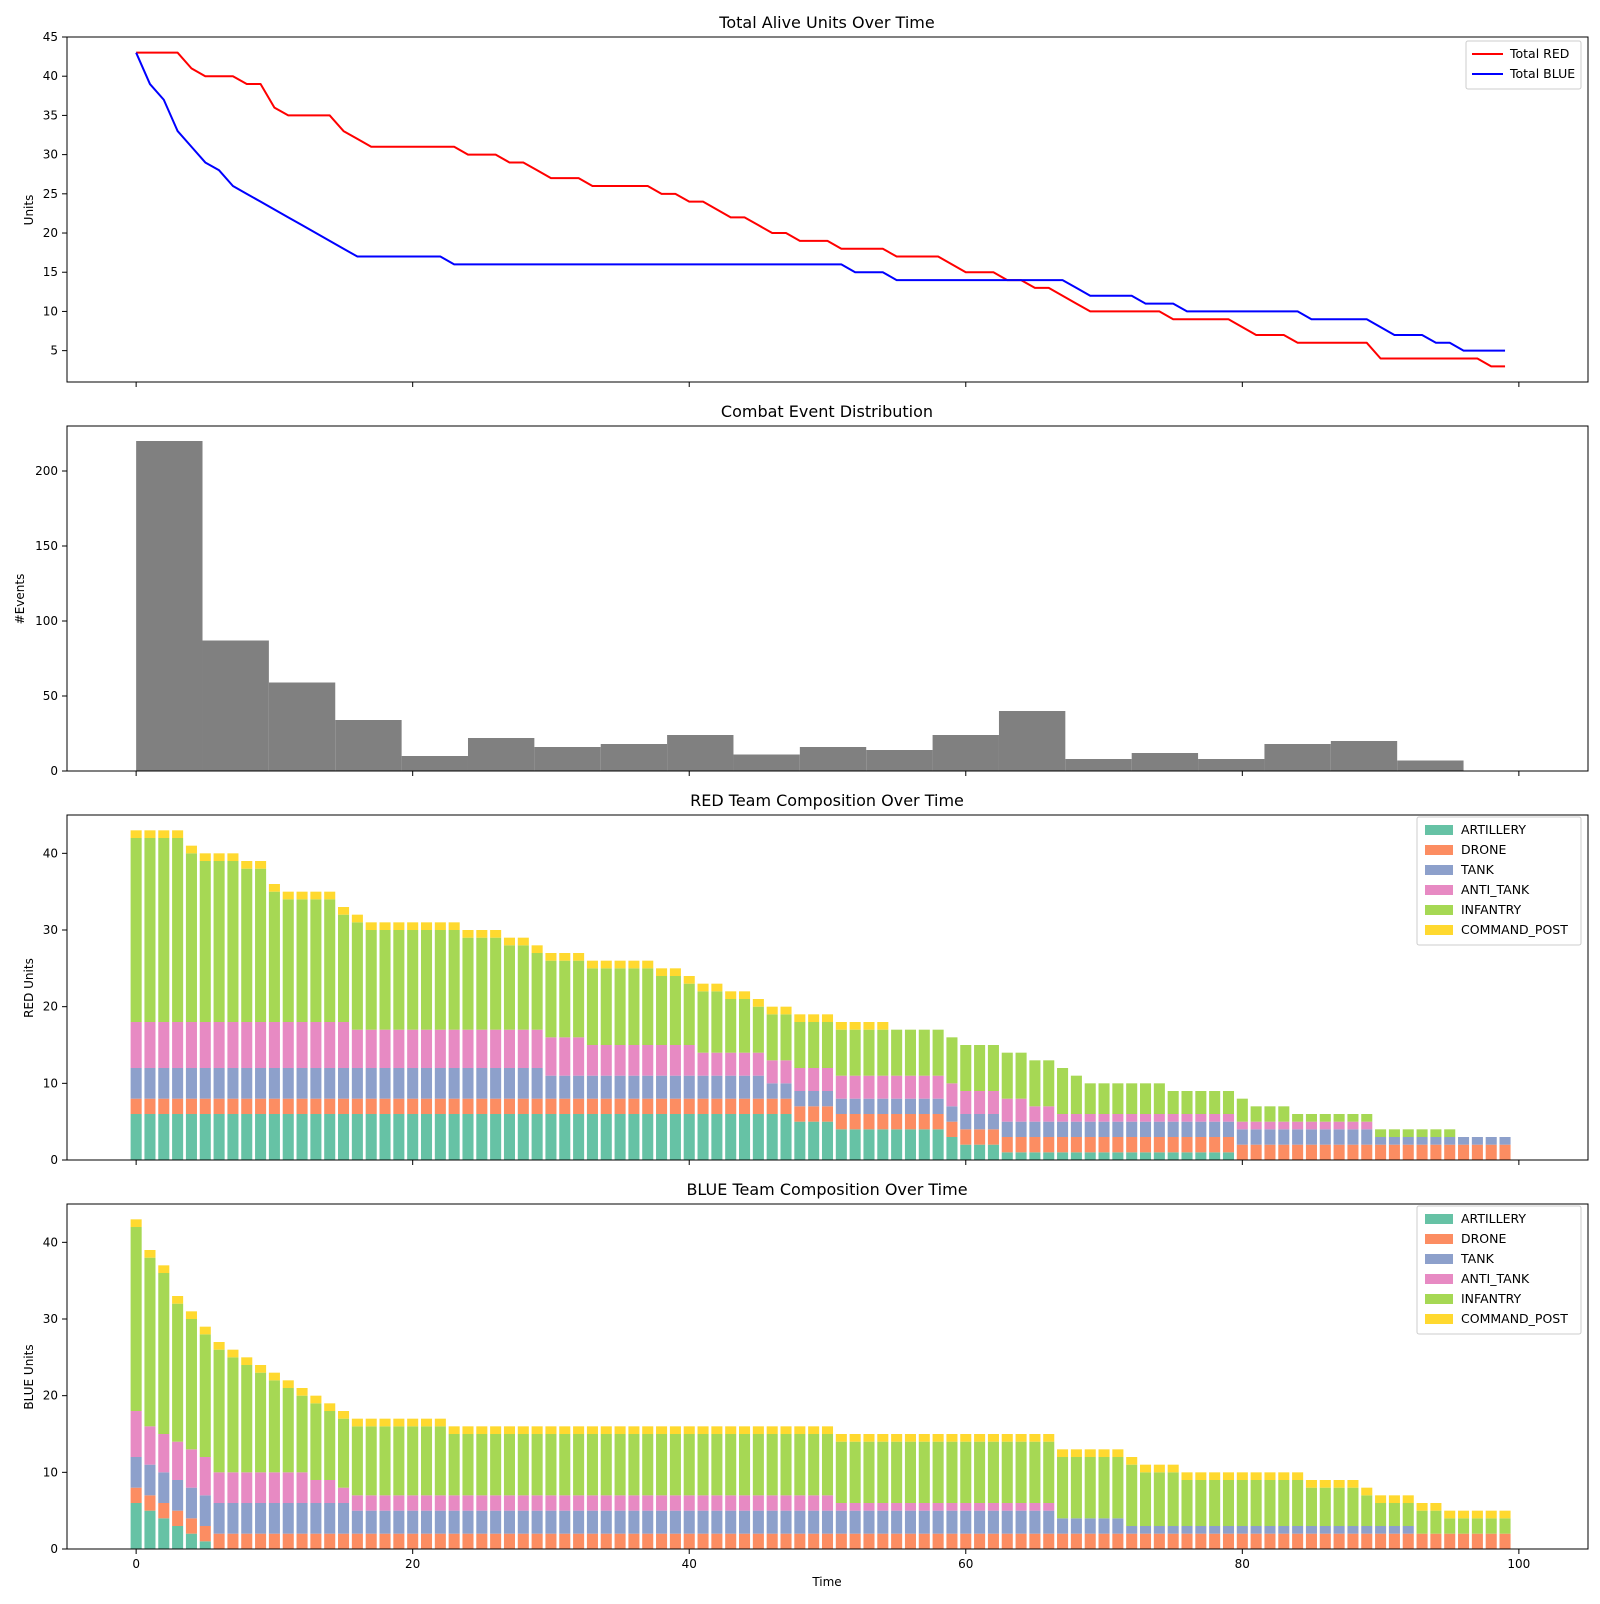  I want to click on legend-swatch-drone, so click(1439, 850).